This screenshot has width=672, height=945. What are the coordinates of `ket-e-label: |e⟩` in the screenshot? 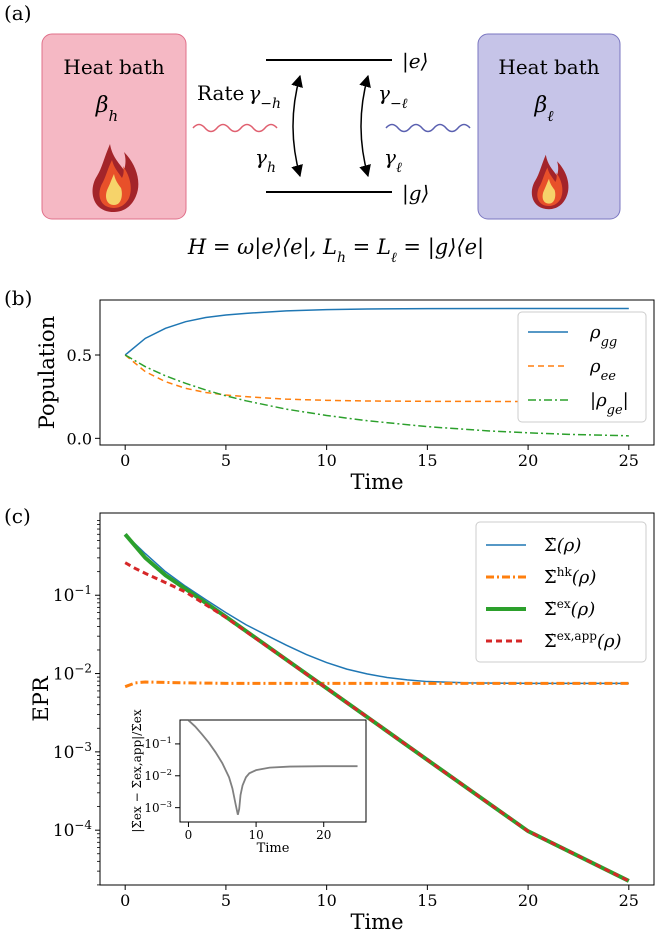 It's located at (415, 61).